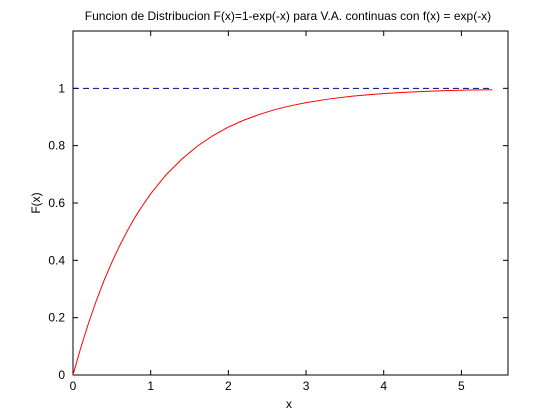 This screenshot has width=560, height=420. I want to click on y-axis-label: F(x), so click(36, 202).